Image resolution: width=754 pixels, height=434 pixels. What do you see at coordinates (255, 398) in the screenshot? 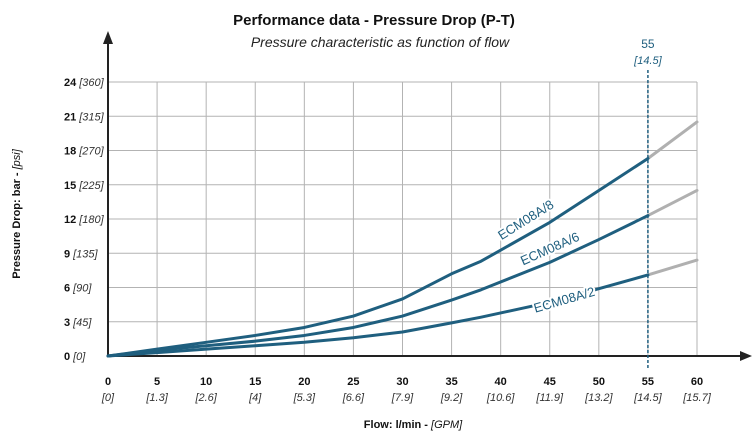
I see `x-tick-alt: [4]` at bounding box center [255, 398].